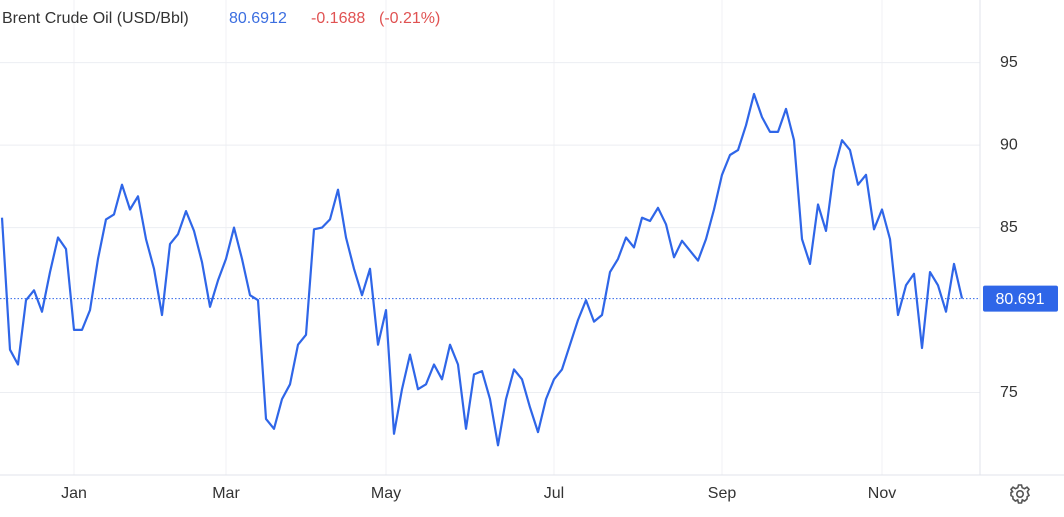 The height and width of the screenshot is (517, 1064). What do you see at coordinates (386, 493) in the screenshot?
I see `x-tick-label: May` at bounding box center [386, 493].